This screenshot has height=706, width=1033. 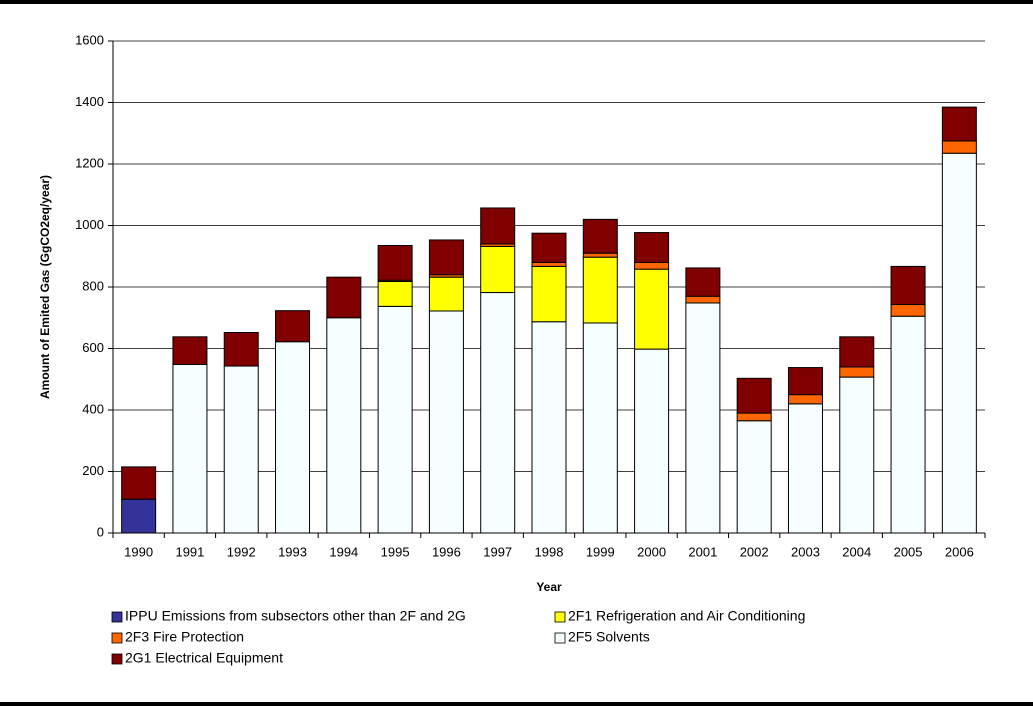 What do you see at coordinates (549, 551) in the screenshot?
I see `x-tick-label: 1998` at bounding box center [549, 551].